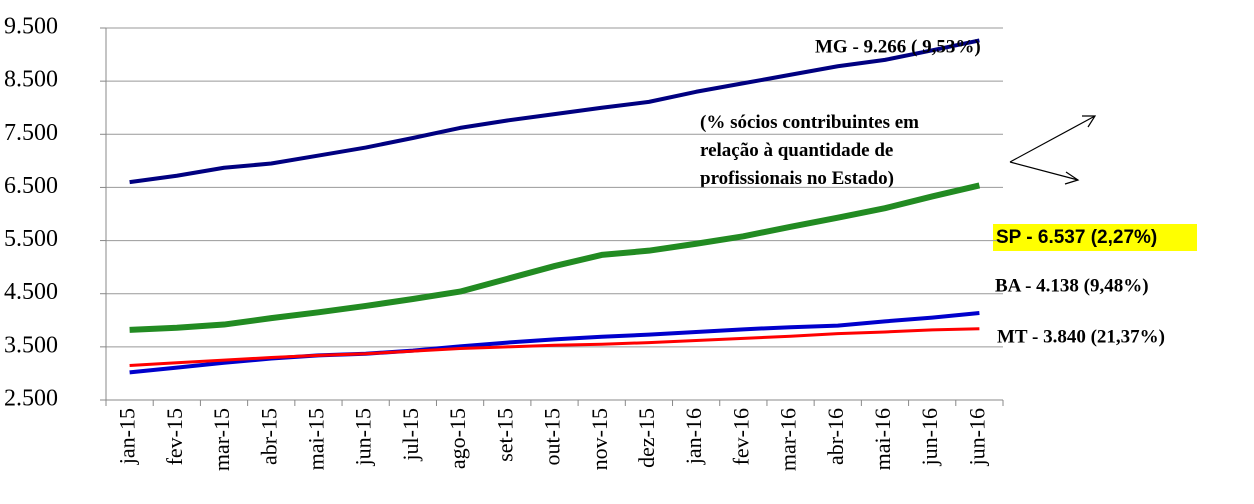 The width and height of the screenshot is (1254, 504). Describe the element at coordinates (740, 436) in the screenshot. I see `x-tick-label: fev-16` at that location.